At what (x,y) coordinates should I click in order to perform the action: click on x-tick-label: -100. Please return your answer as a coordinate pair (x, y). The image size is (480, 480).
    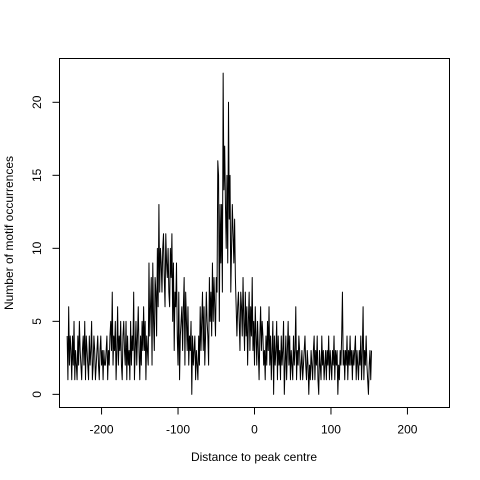
    Looking at the image, I should click on (178, 430).